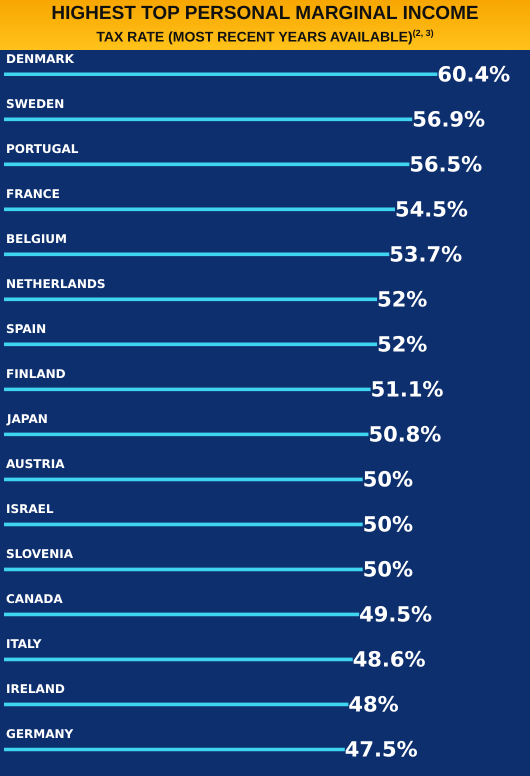 The width and height of the screenshot is (530, 776). What do you see at coordinates (42, 149) in the screenshot?
I see `y-tick-label: PORTUGAL` at bounding box center [42, 149].